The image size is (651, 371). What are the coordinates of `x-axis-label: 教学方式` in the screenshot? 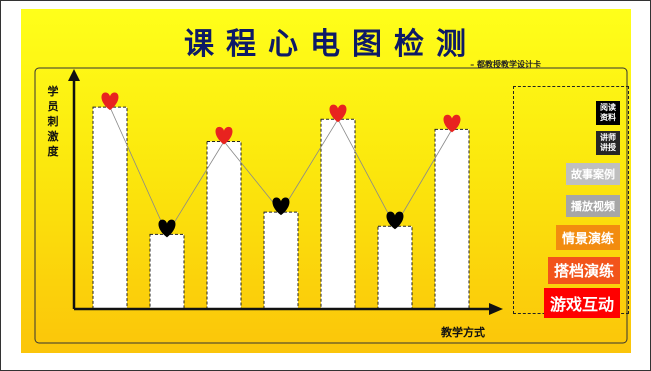 It's located at (463, 332).